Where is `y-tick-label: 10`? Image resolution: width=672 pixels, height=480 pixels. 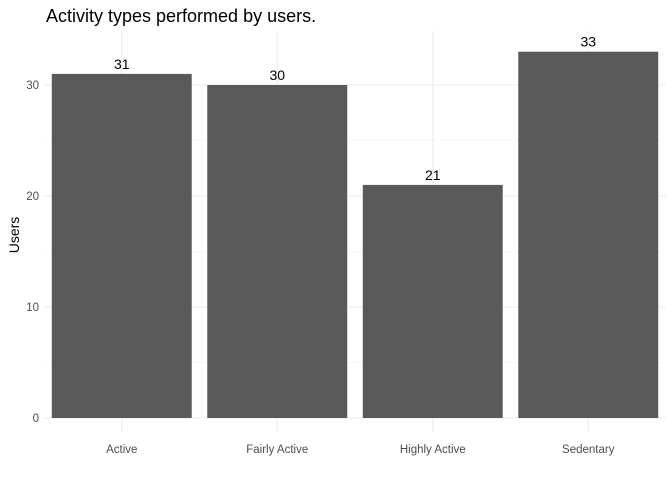
y-tick-label: 10 is located at coordinates (32, 308).